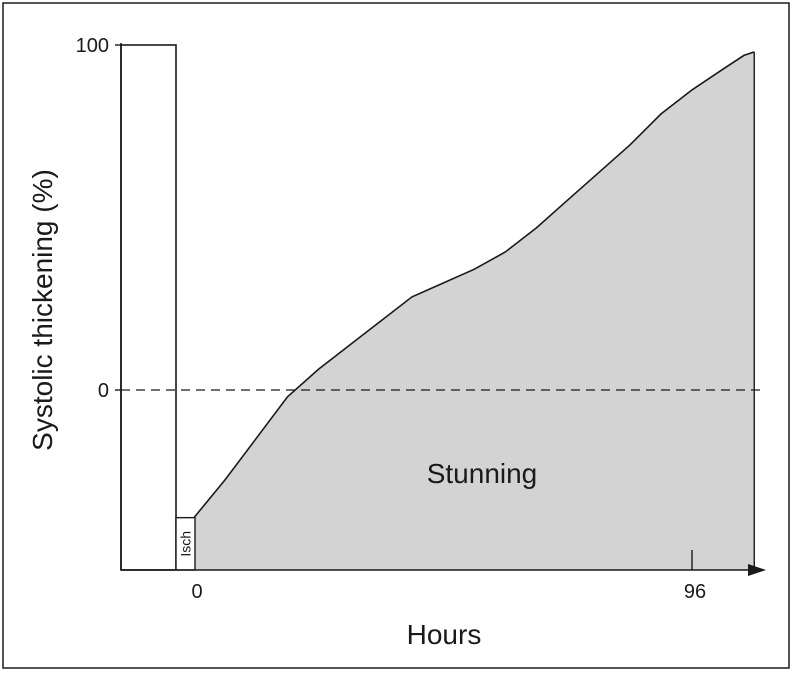 The width and height of the screenshot is (792, 676). I want to click on y-tick-label: 0, so click(103, 391).